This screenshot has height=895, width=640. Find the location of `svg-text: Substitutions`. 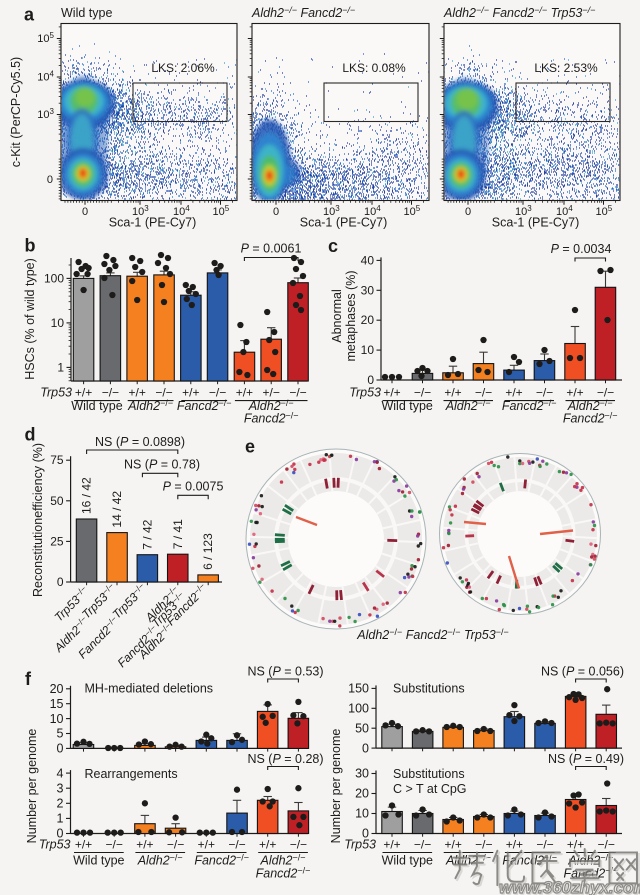

svg-text: Substitutions is located at coordinates (429, 689).